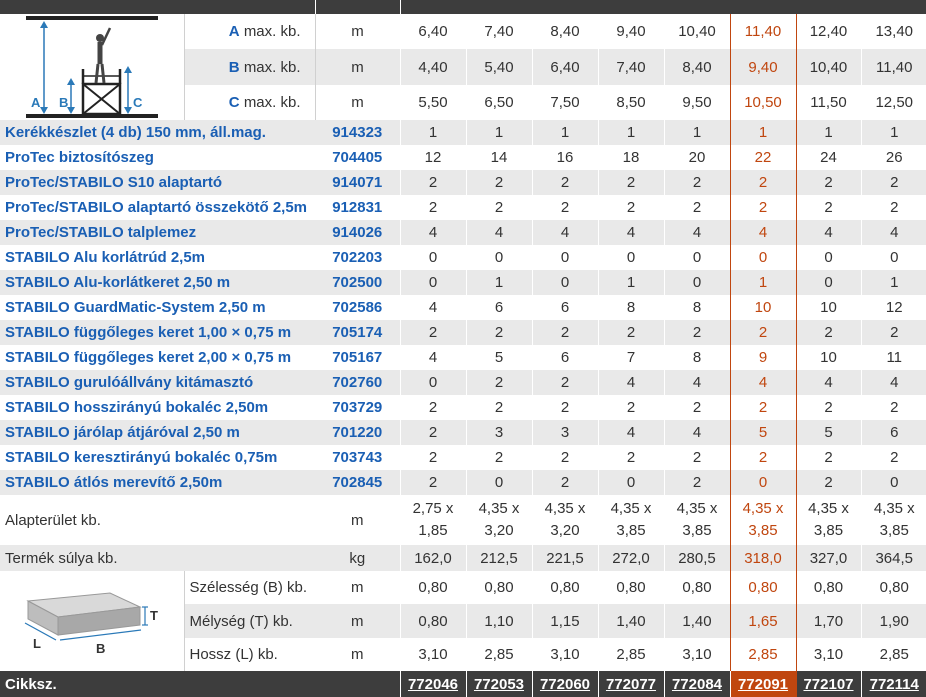  What do you see at coordinates (565, 432) in the screenshot?
I see `part-value: 3` at bounding box center [565, 432].